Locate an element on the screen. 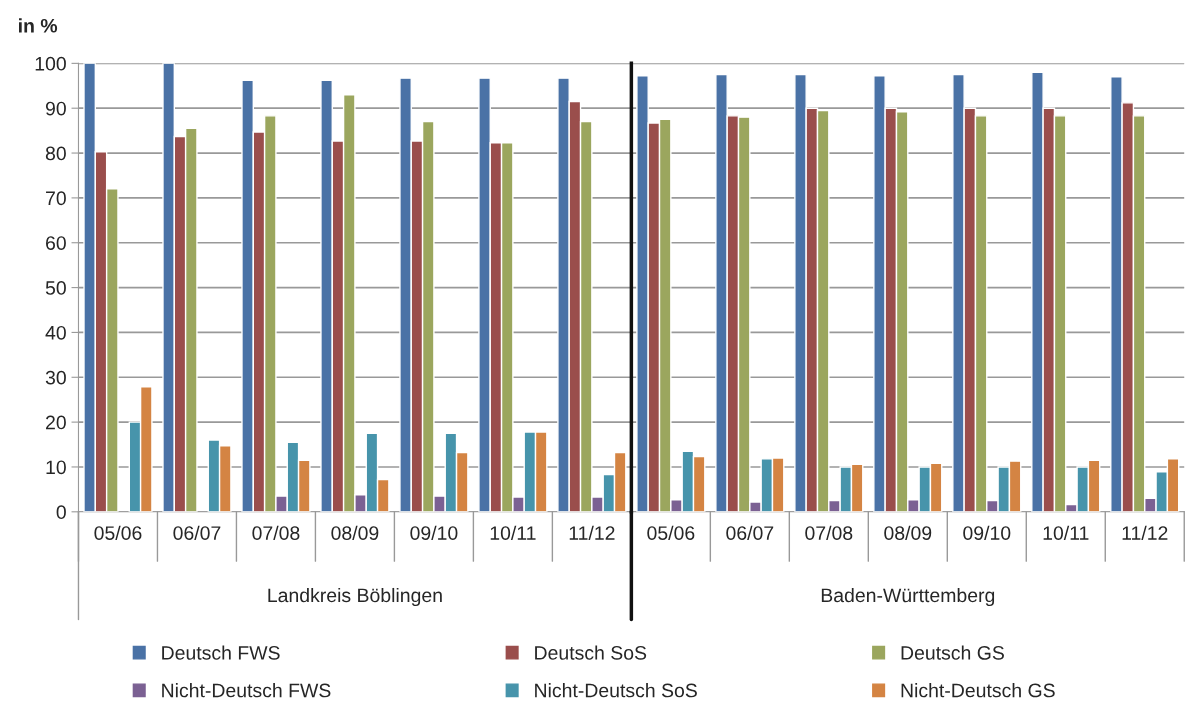 The image size is (1189, 704). x-axis-title: Baden-Württemberg is located at coordinates (908, 597).